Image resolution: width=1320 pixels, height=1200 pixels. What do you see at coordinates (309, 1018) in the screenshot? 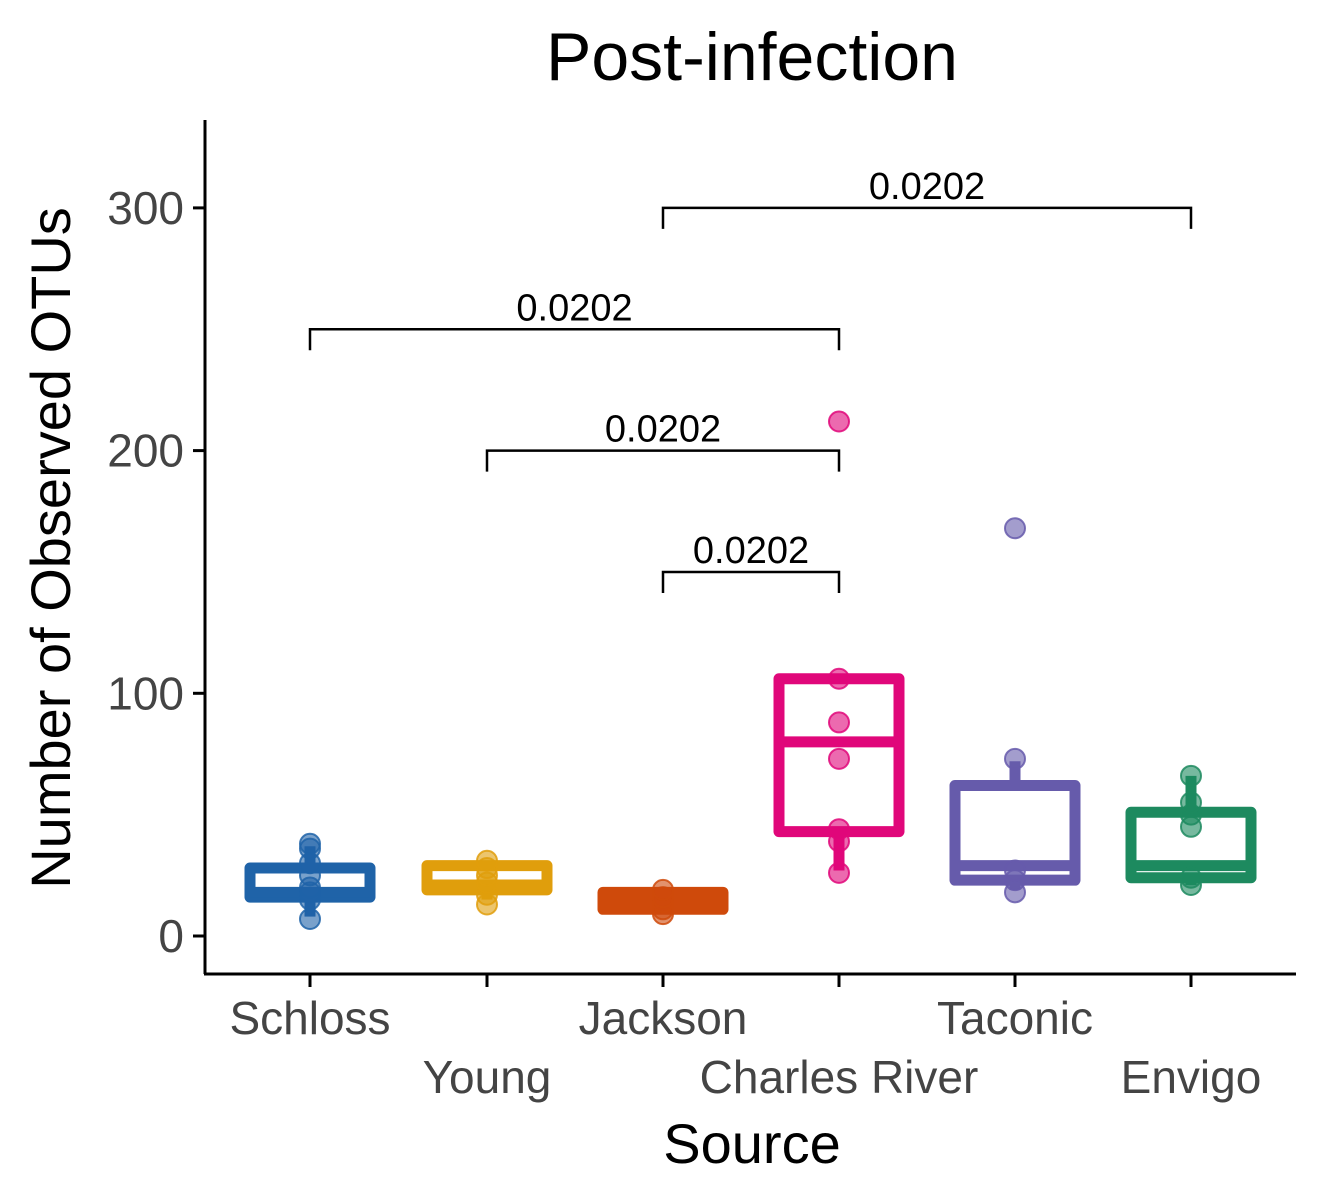
I see `x-tick-label: Schloss` at bounding box center [309, 1018].